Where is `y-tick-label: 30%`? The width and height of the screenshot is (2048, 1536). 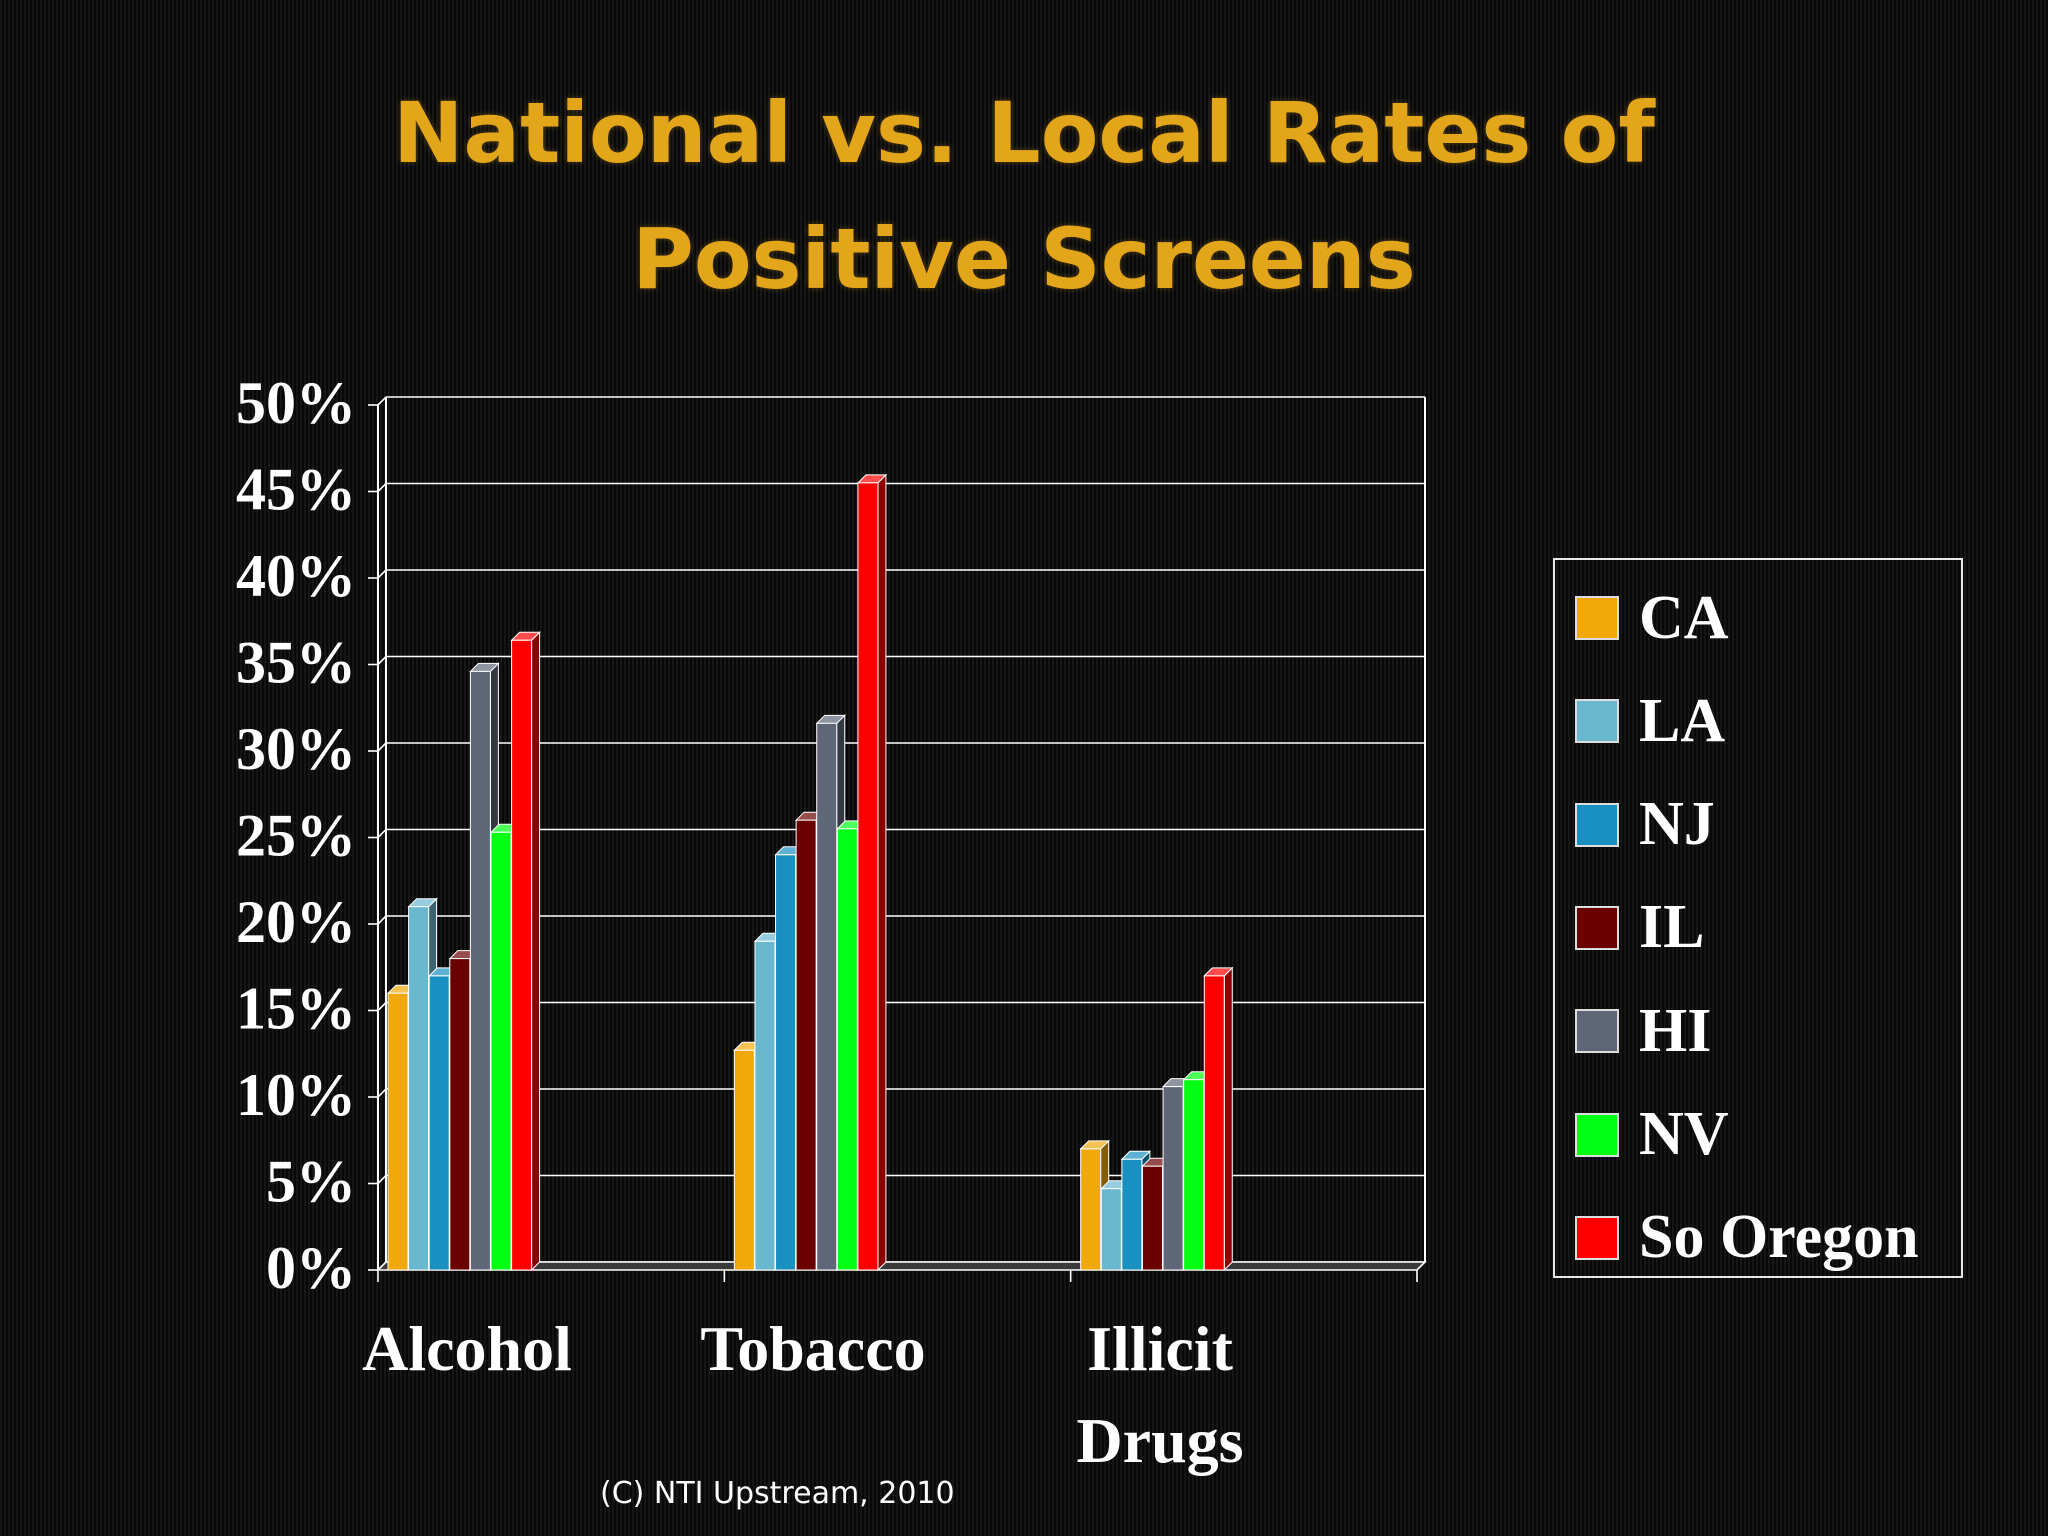
y-tick-label: 30% is located at coordinates (296, 749).